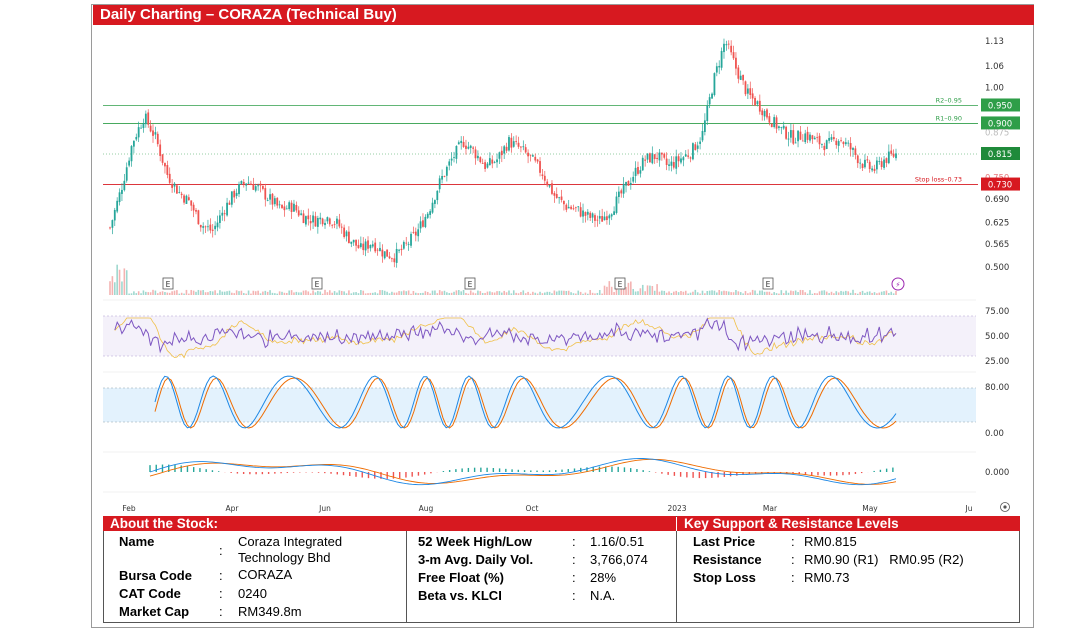 Image resolution: width=1080 pixels, height=631 pixels. Describe the element at coordinates (574, 577) in the screenshot. I see `stat-sep: :` at that location.